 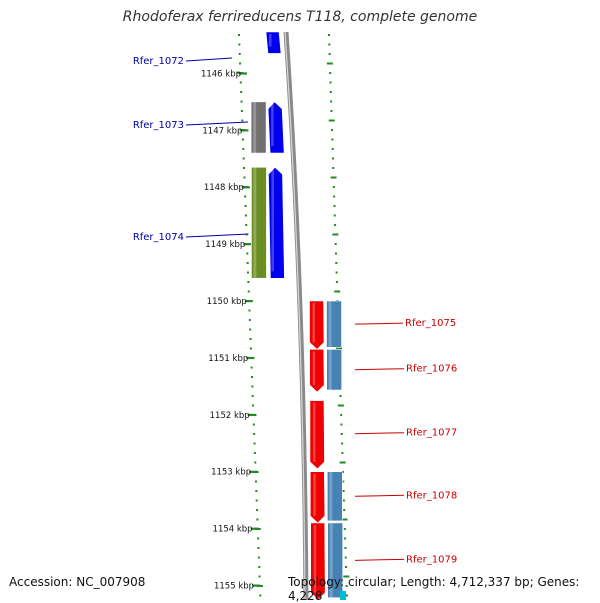 What do you see at coordinates (77, 582) in the screenshot?
I see `accession-label: Accession: NC_007908` at bounding box center [77, 582].